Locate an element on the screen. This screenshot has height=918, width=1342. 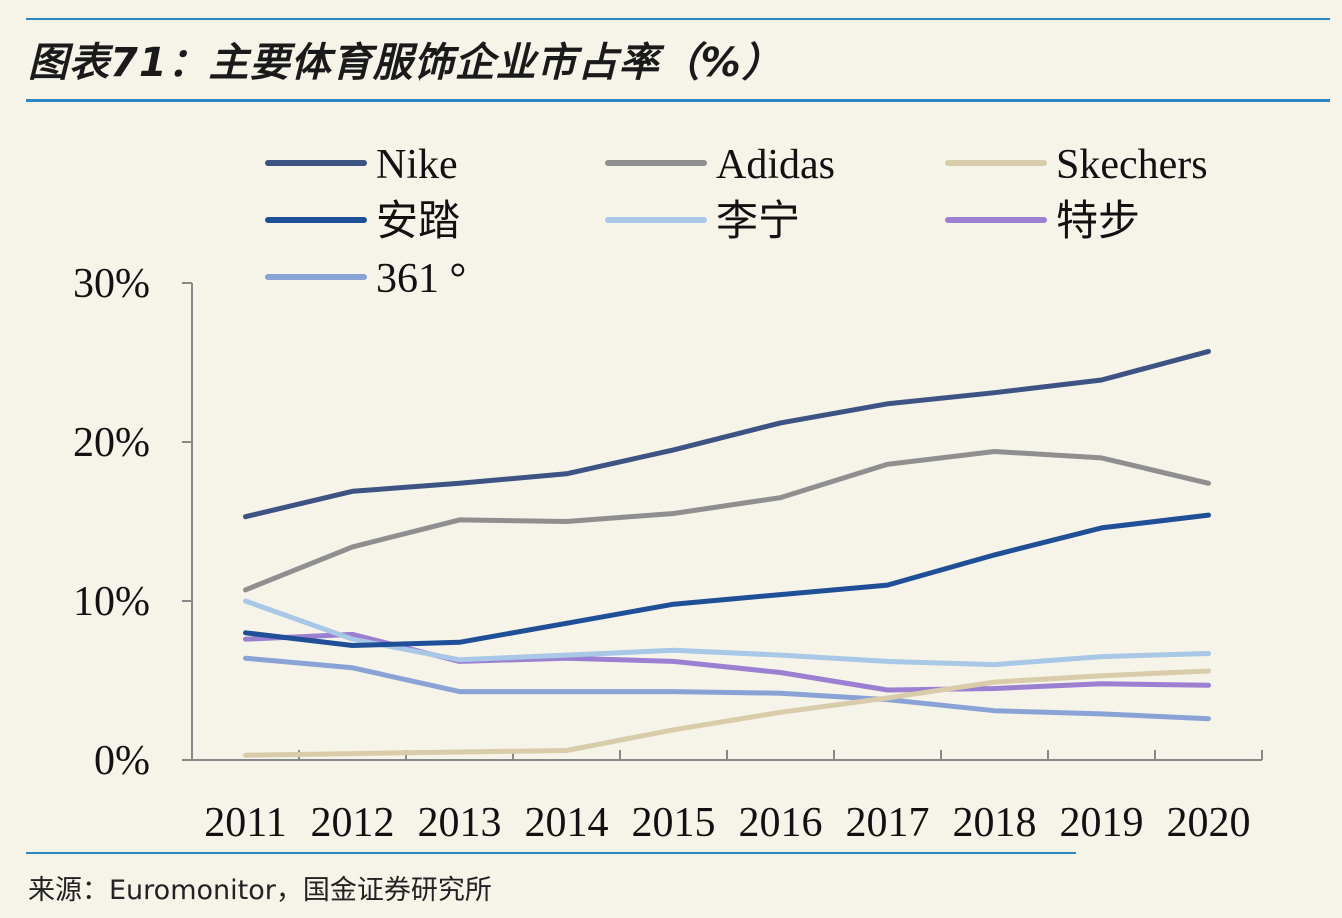
legend-label: Adidas is located at coordinates (775, 165).